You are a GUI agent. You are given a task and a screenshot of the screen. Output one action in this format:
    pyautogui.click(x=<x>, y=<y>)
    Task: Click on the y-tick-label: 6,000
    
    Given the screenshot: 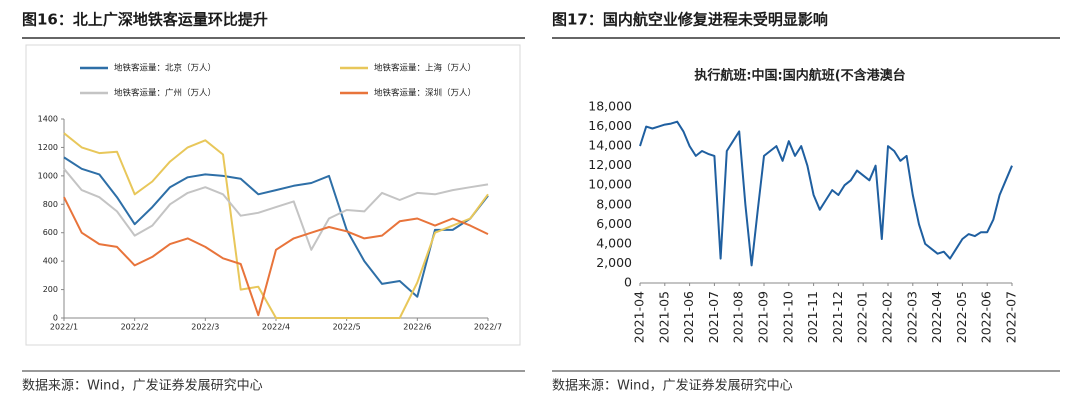 What is the action you would take?
    pyautogui.click(x=614, y=223)
    